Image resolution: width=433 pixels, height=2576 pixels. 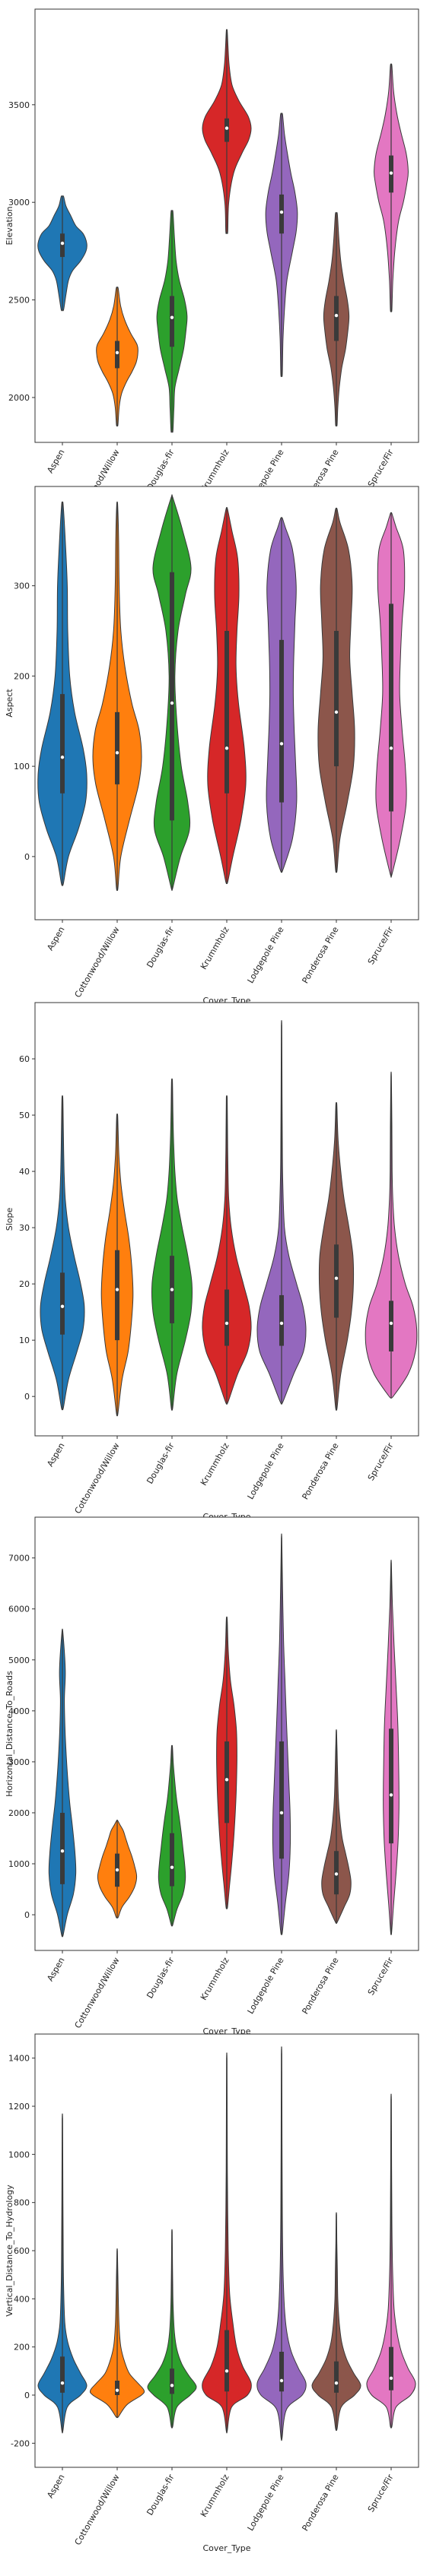 What do you see at coordinates (19, 1660) in the screenshot?
I see `y-tick-label: 5000` at bounding box center [19, 1660].